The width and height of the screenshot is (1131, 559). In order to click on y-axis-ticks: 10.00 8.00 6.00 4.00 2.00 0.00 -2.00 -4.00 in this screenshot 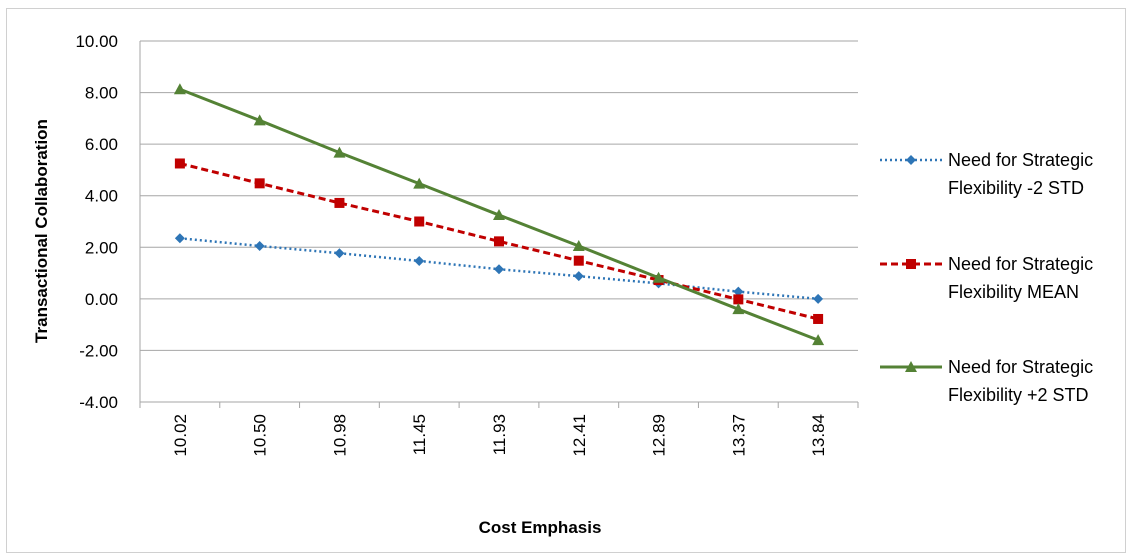, I will do `click(96, 222)`.